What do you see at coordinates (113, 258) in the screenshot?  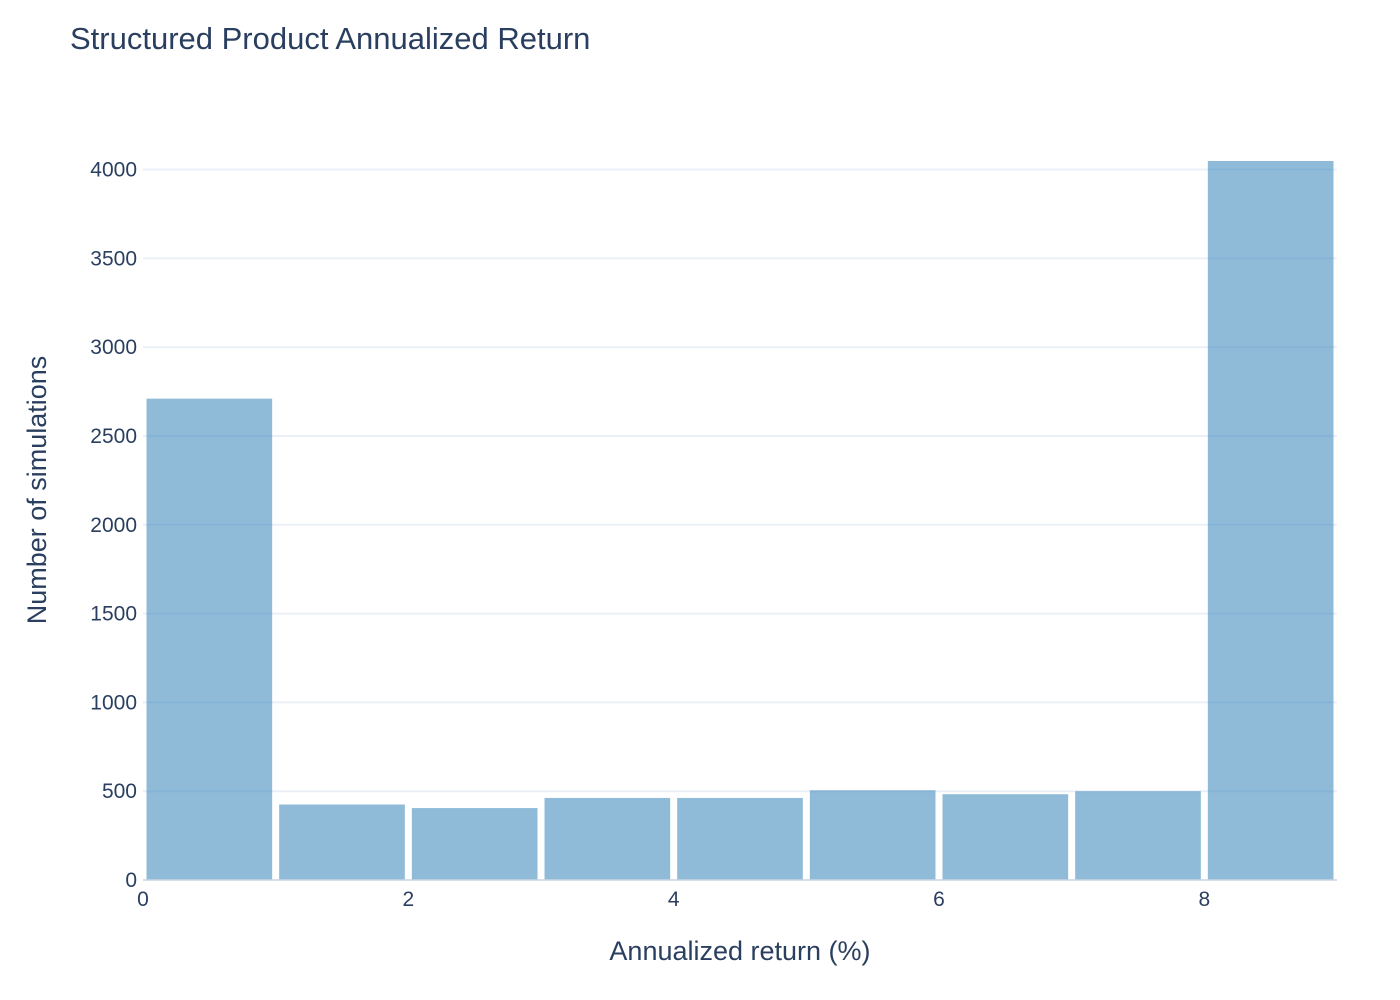 I see `y-tick-label: 3500` at bounding box center [113, 258].